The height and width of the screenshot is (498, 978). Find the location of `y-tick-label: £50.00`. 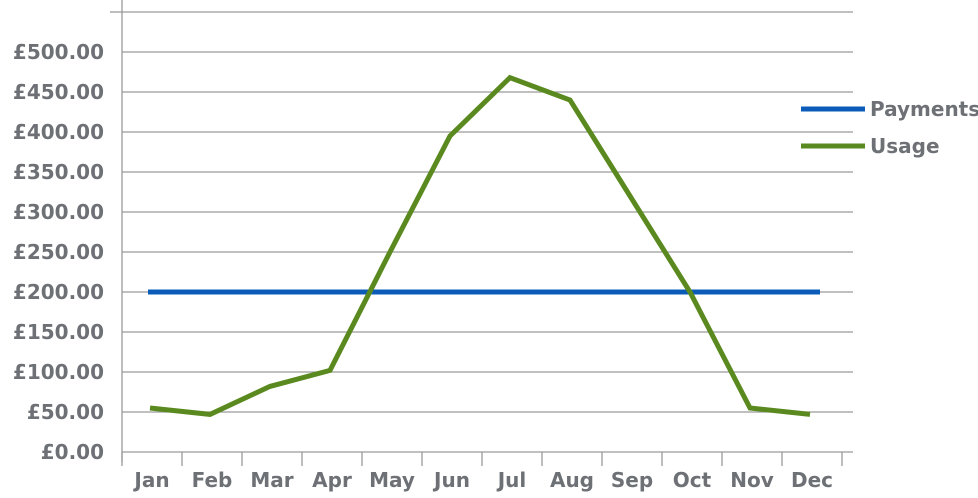

y-tick-label: £50.00 is located at coordinates (65, 412).